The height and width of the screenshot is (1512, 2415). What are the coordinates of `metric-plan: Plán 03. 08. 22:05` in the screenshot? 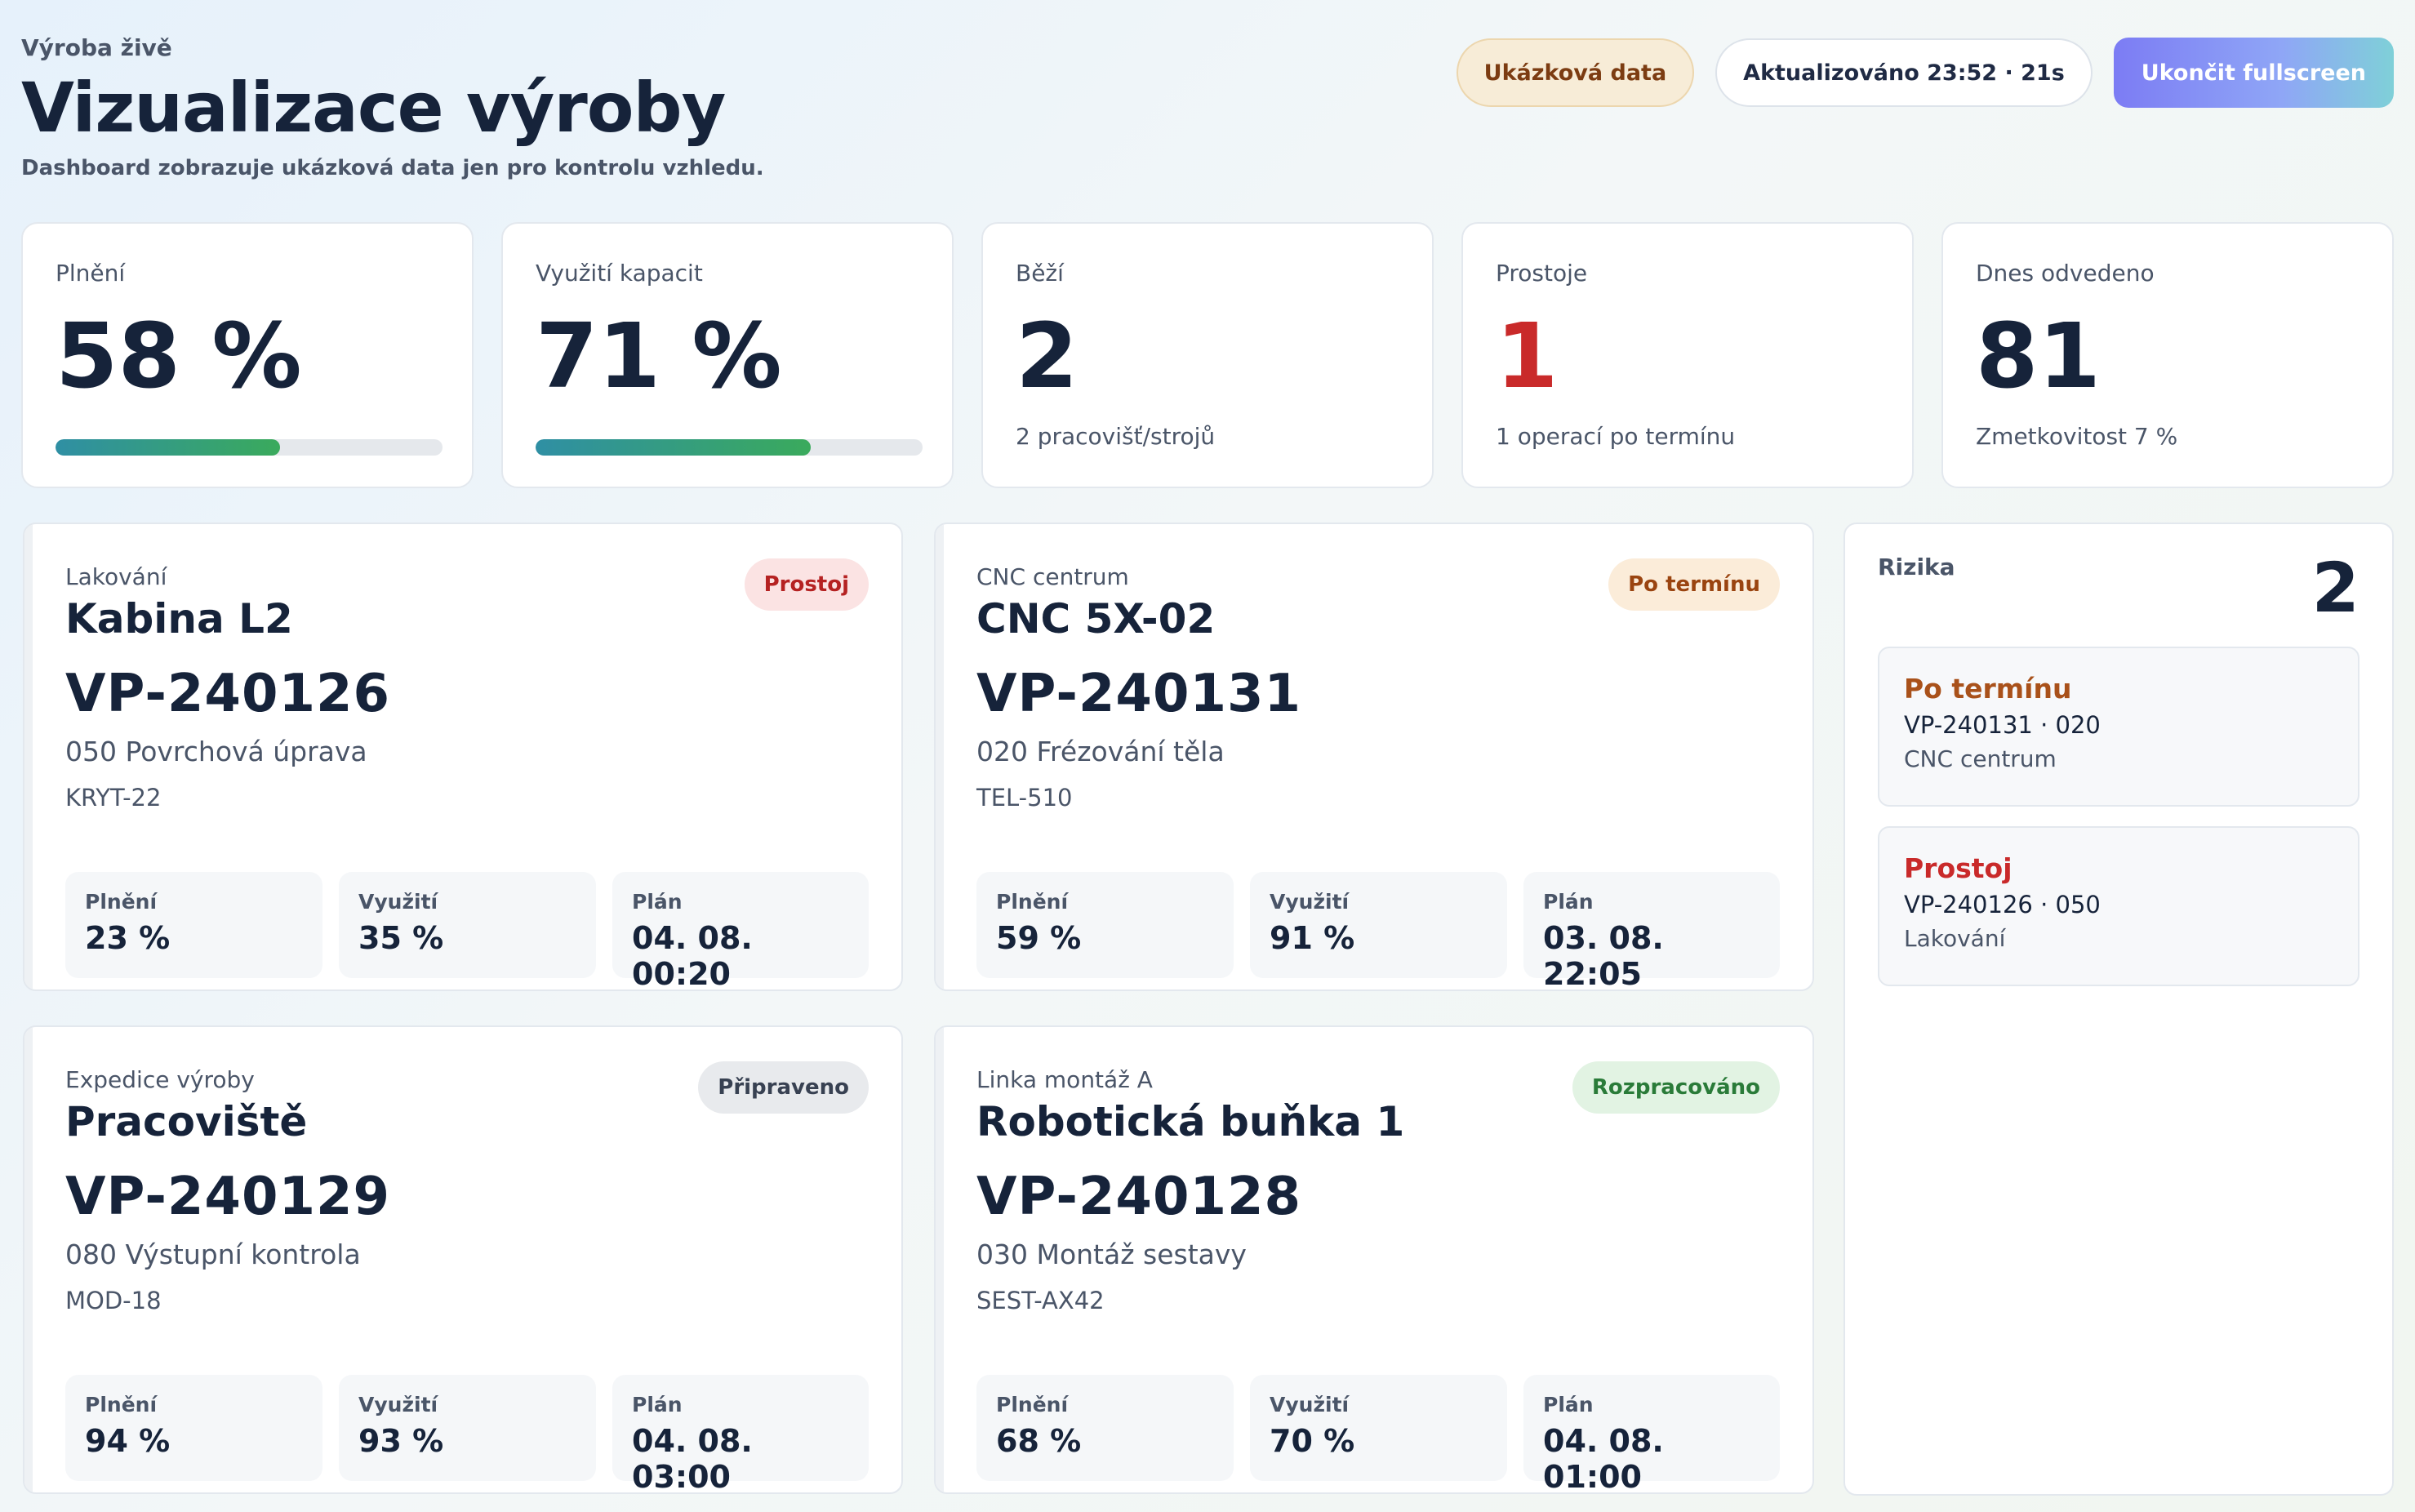 It's located at (1651, 930).